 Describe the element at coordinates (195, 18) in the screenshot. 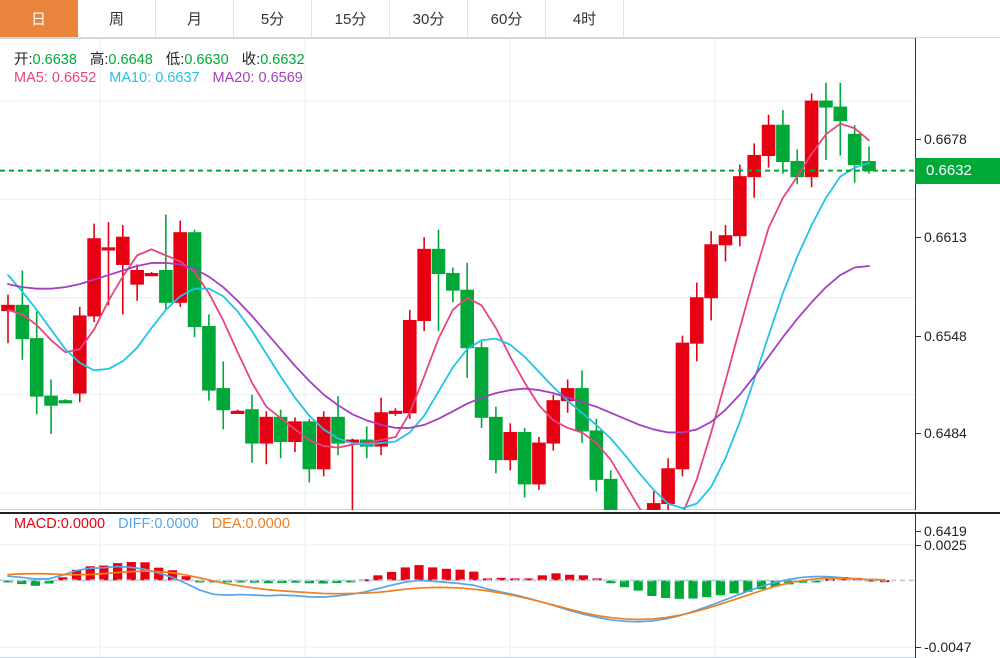

I see `tab-2: 月` at that location.